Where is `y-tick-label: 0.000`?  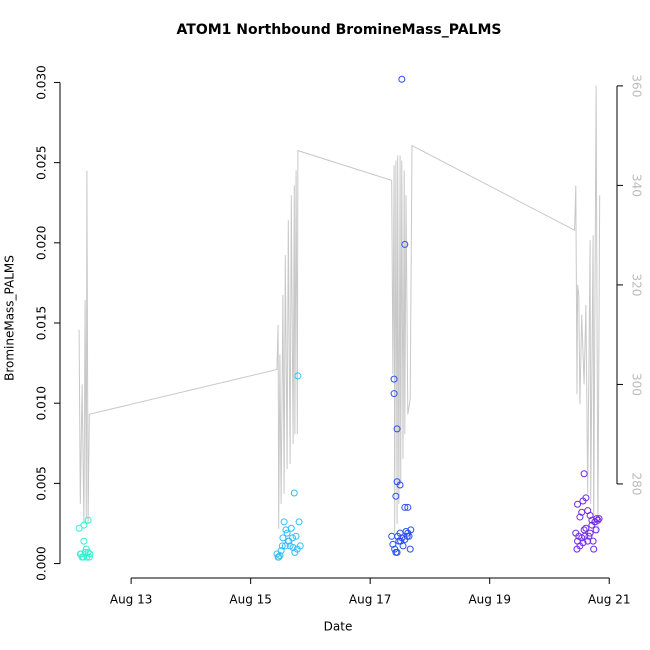
y-tick-label: 0.000 is located at coordinates (42, 563).